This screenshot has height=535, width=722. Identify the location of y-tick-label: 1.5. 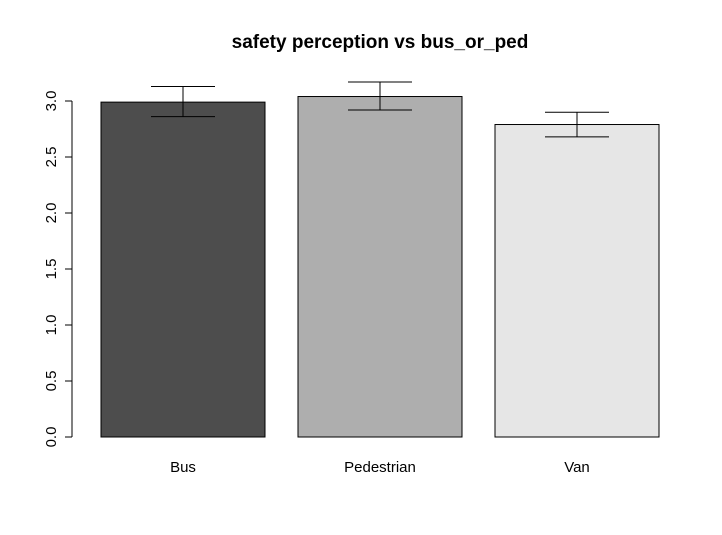
(51, 269).